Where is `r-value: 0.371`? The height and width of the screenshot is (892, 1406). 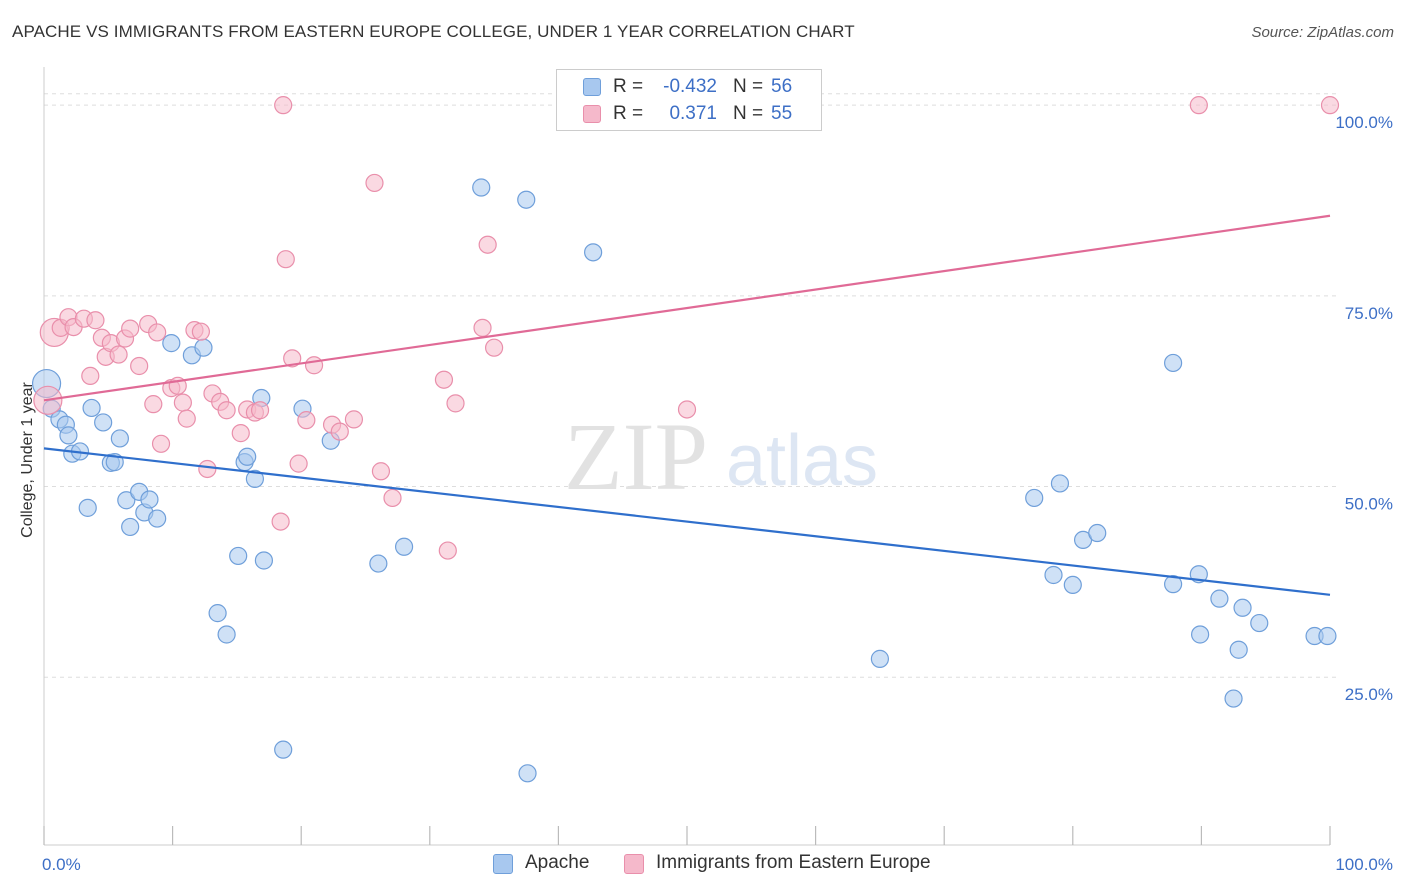 r-value: 0.371 is located at coordinates (693, 113).